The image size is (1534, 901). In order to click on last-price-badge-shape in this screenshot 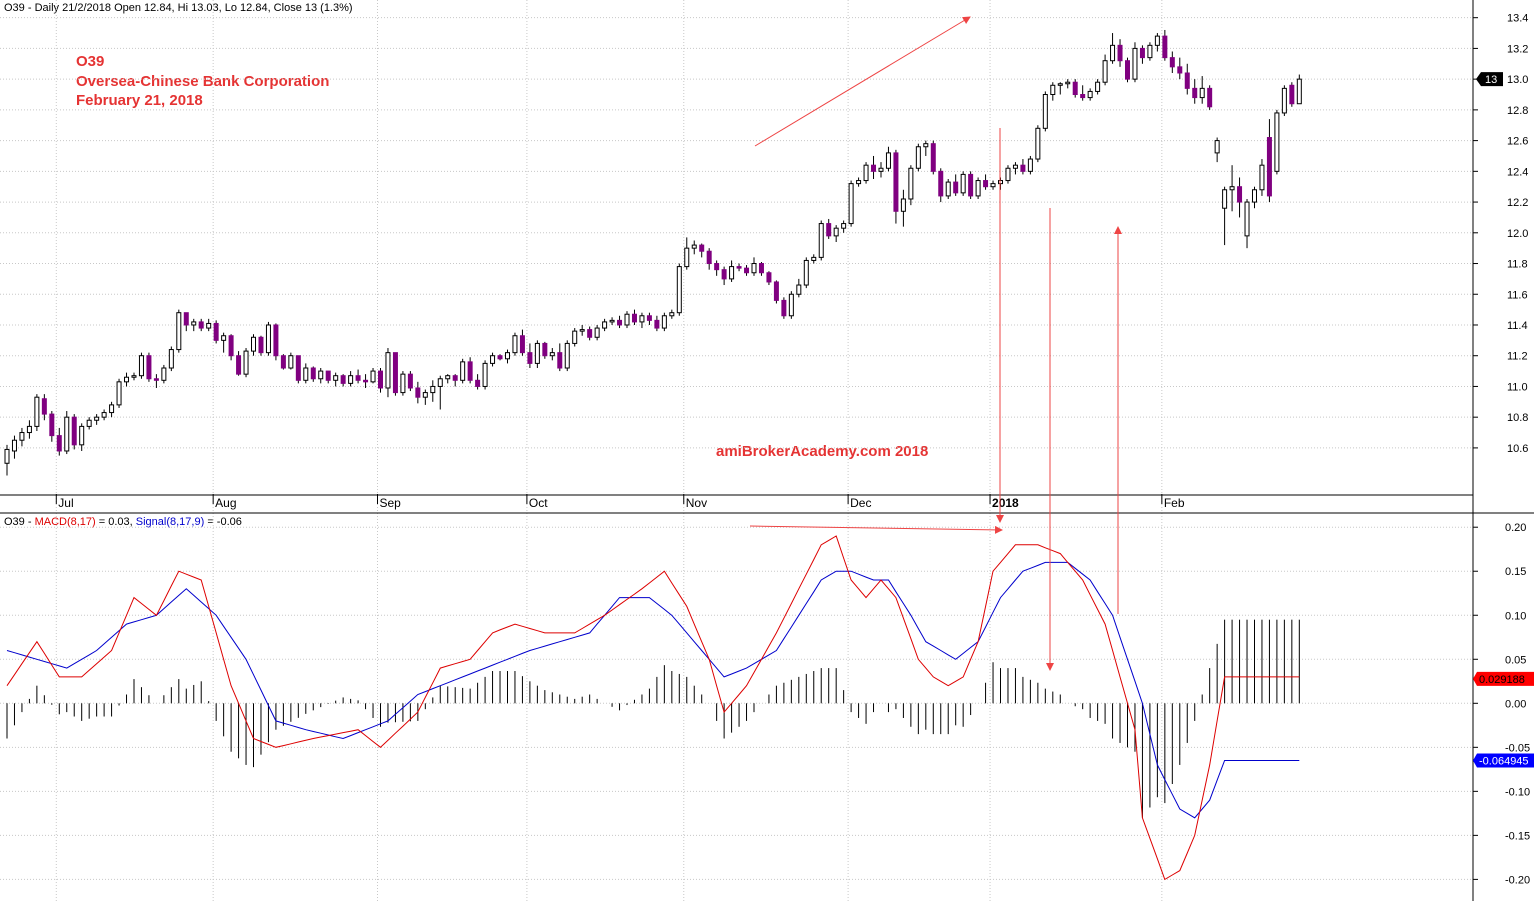, I will do `click(1489, 79)`.